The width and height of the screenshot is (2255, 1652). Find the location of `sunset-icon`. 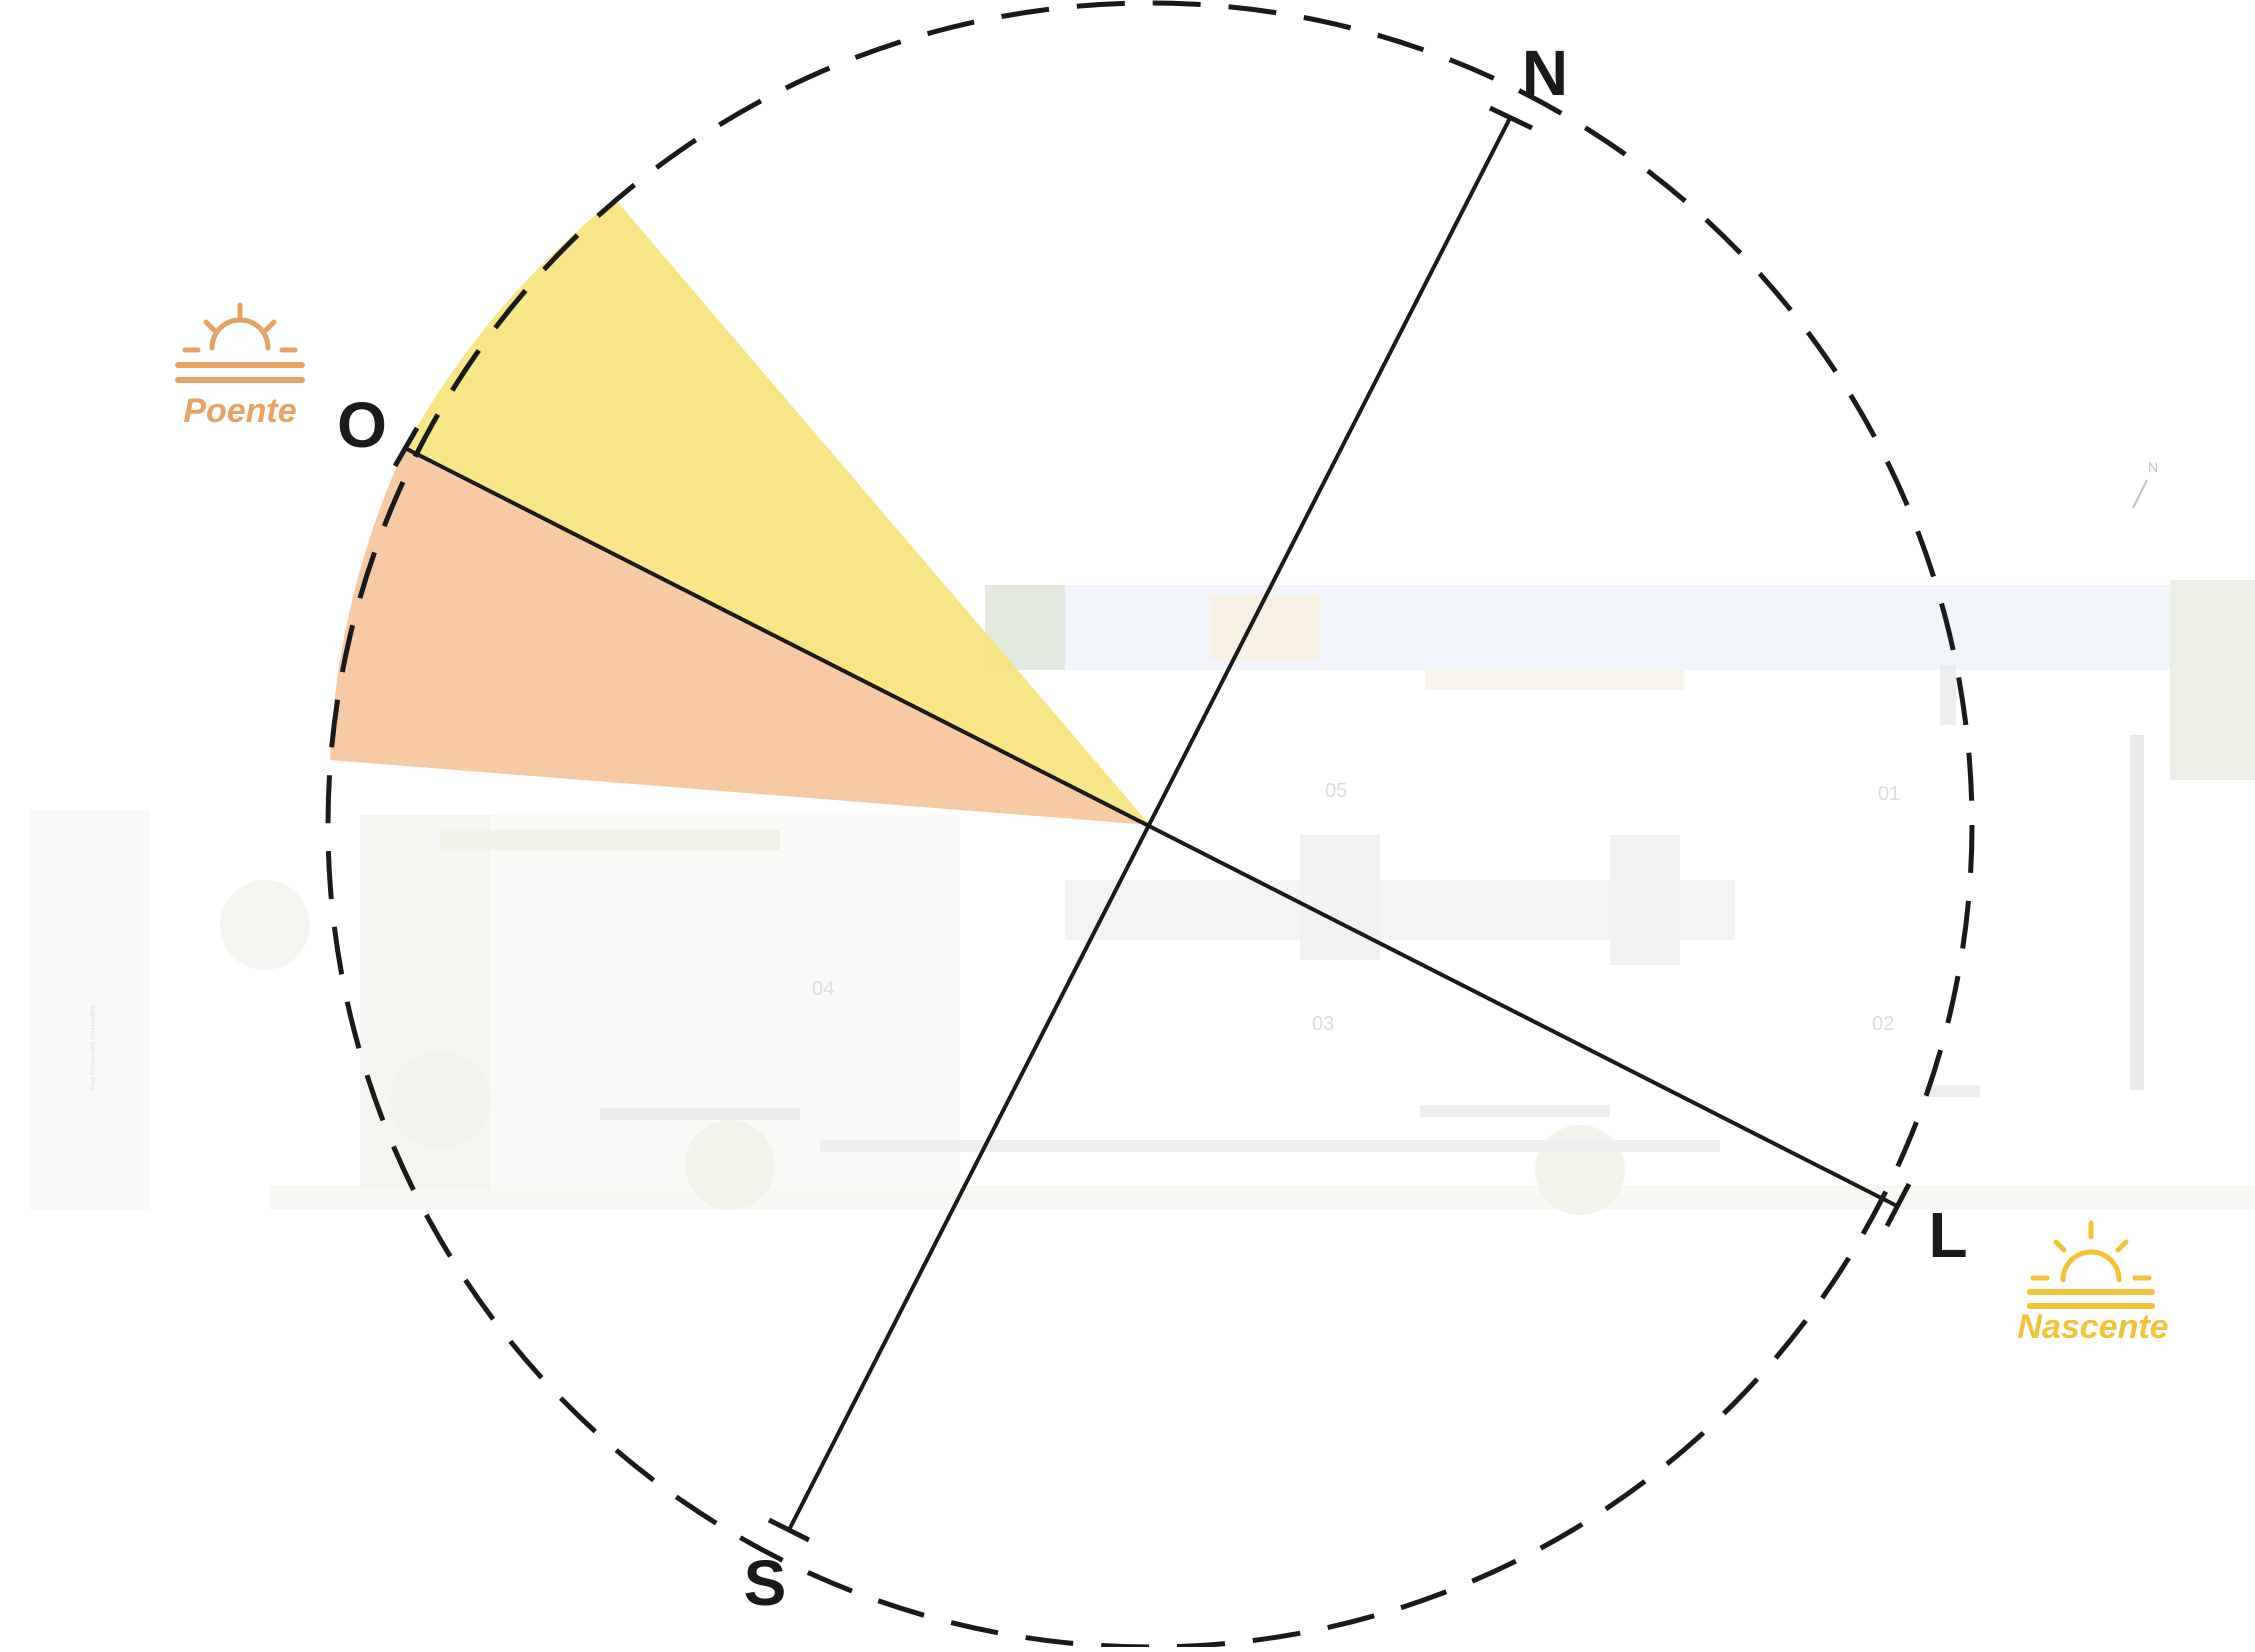

sunset-icon is located at coordinates (240, 342).